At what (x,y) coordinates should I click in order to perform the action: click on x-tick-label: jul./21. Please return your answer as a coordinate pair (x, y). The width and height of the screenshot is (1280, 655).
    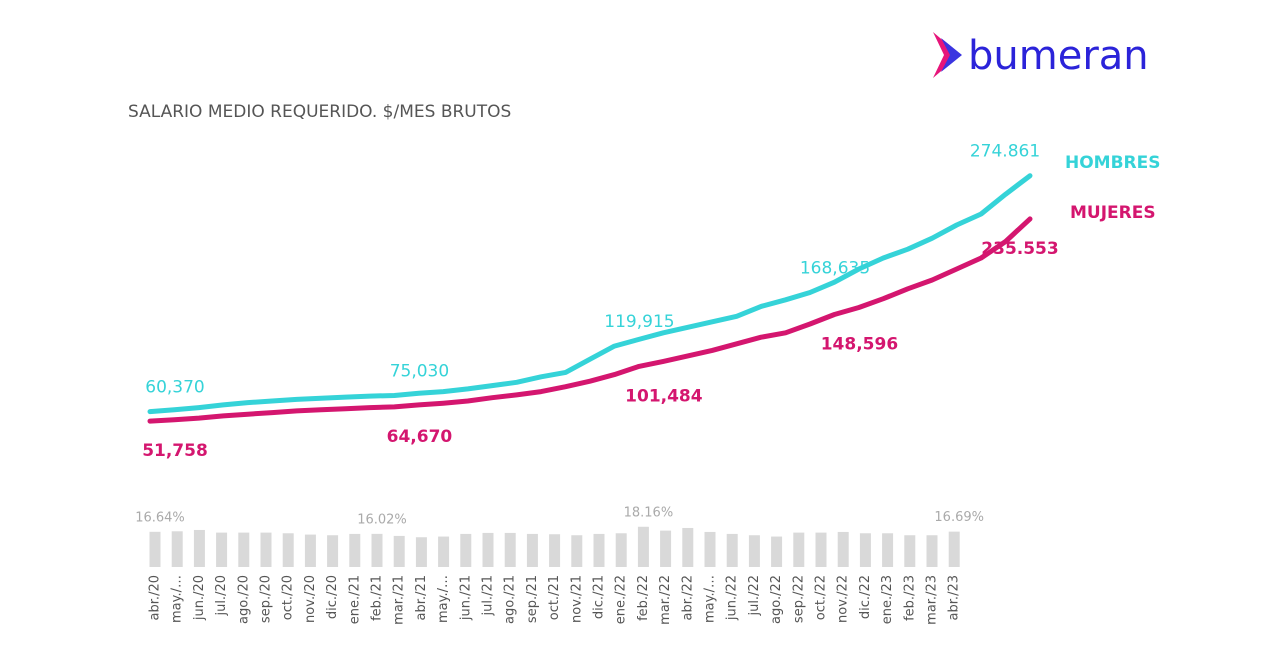
    Looking at the image, I should click on (488, 596).